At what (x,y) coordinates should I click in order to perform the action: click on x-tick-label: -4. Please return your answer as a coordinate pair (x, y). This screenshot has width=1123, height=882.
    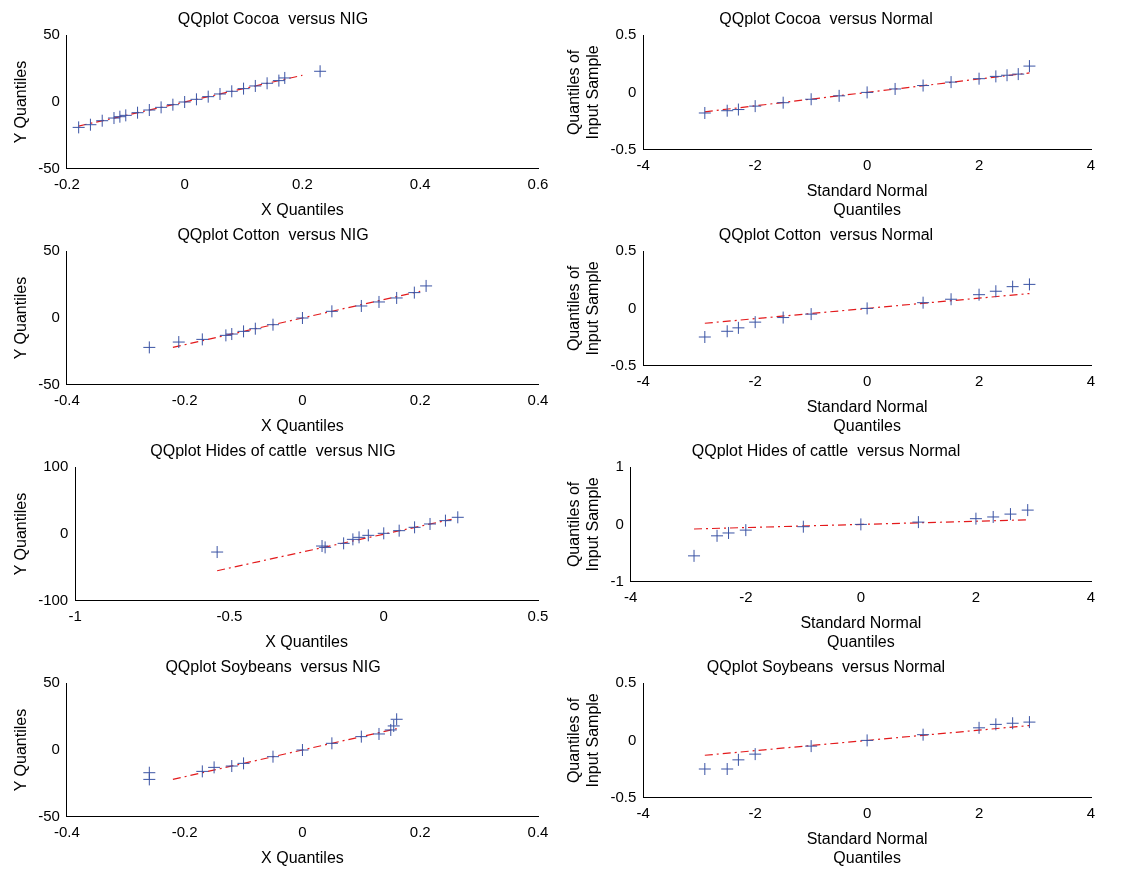
    Looking at the image, I should click on (643, 812).